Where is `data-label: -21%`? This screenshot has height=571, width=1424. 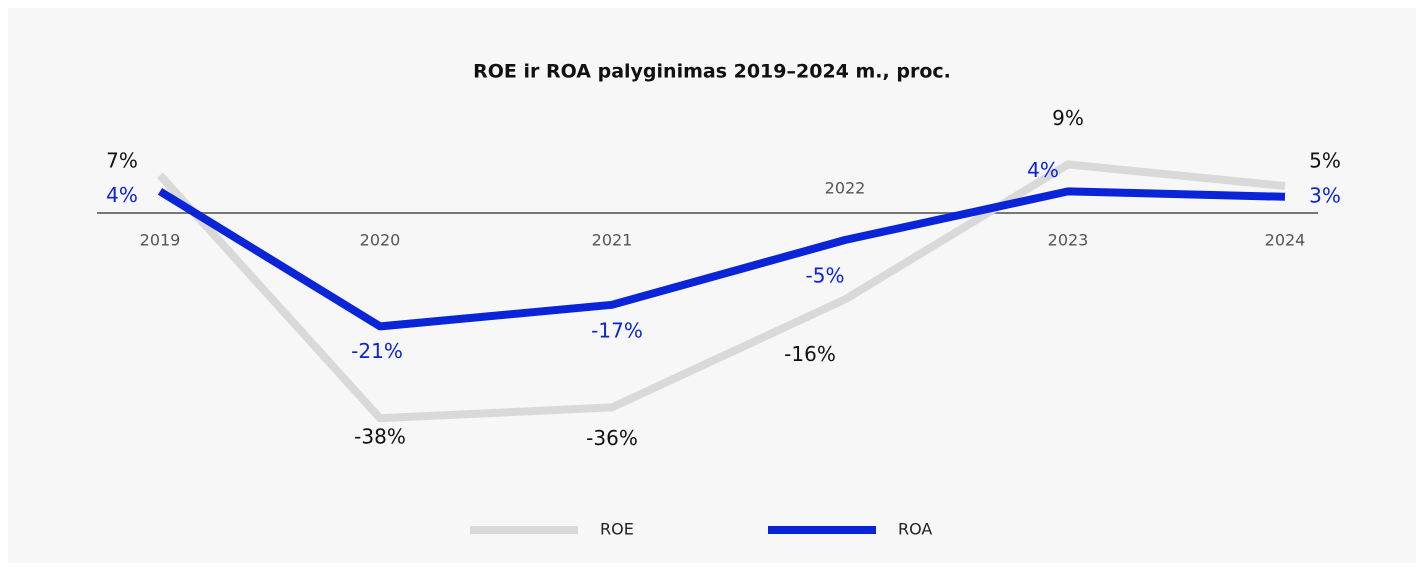 data-label: -21% is located at coordinates (377, 351).